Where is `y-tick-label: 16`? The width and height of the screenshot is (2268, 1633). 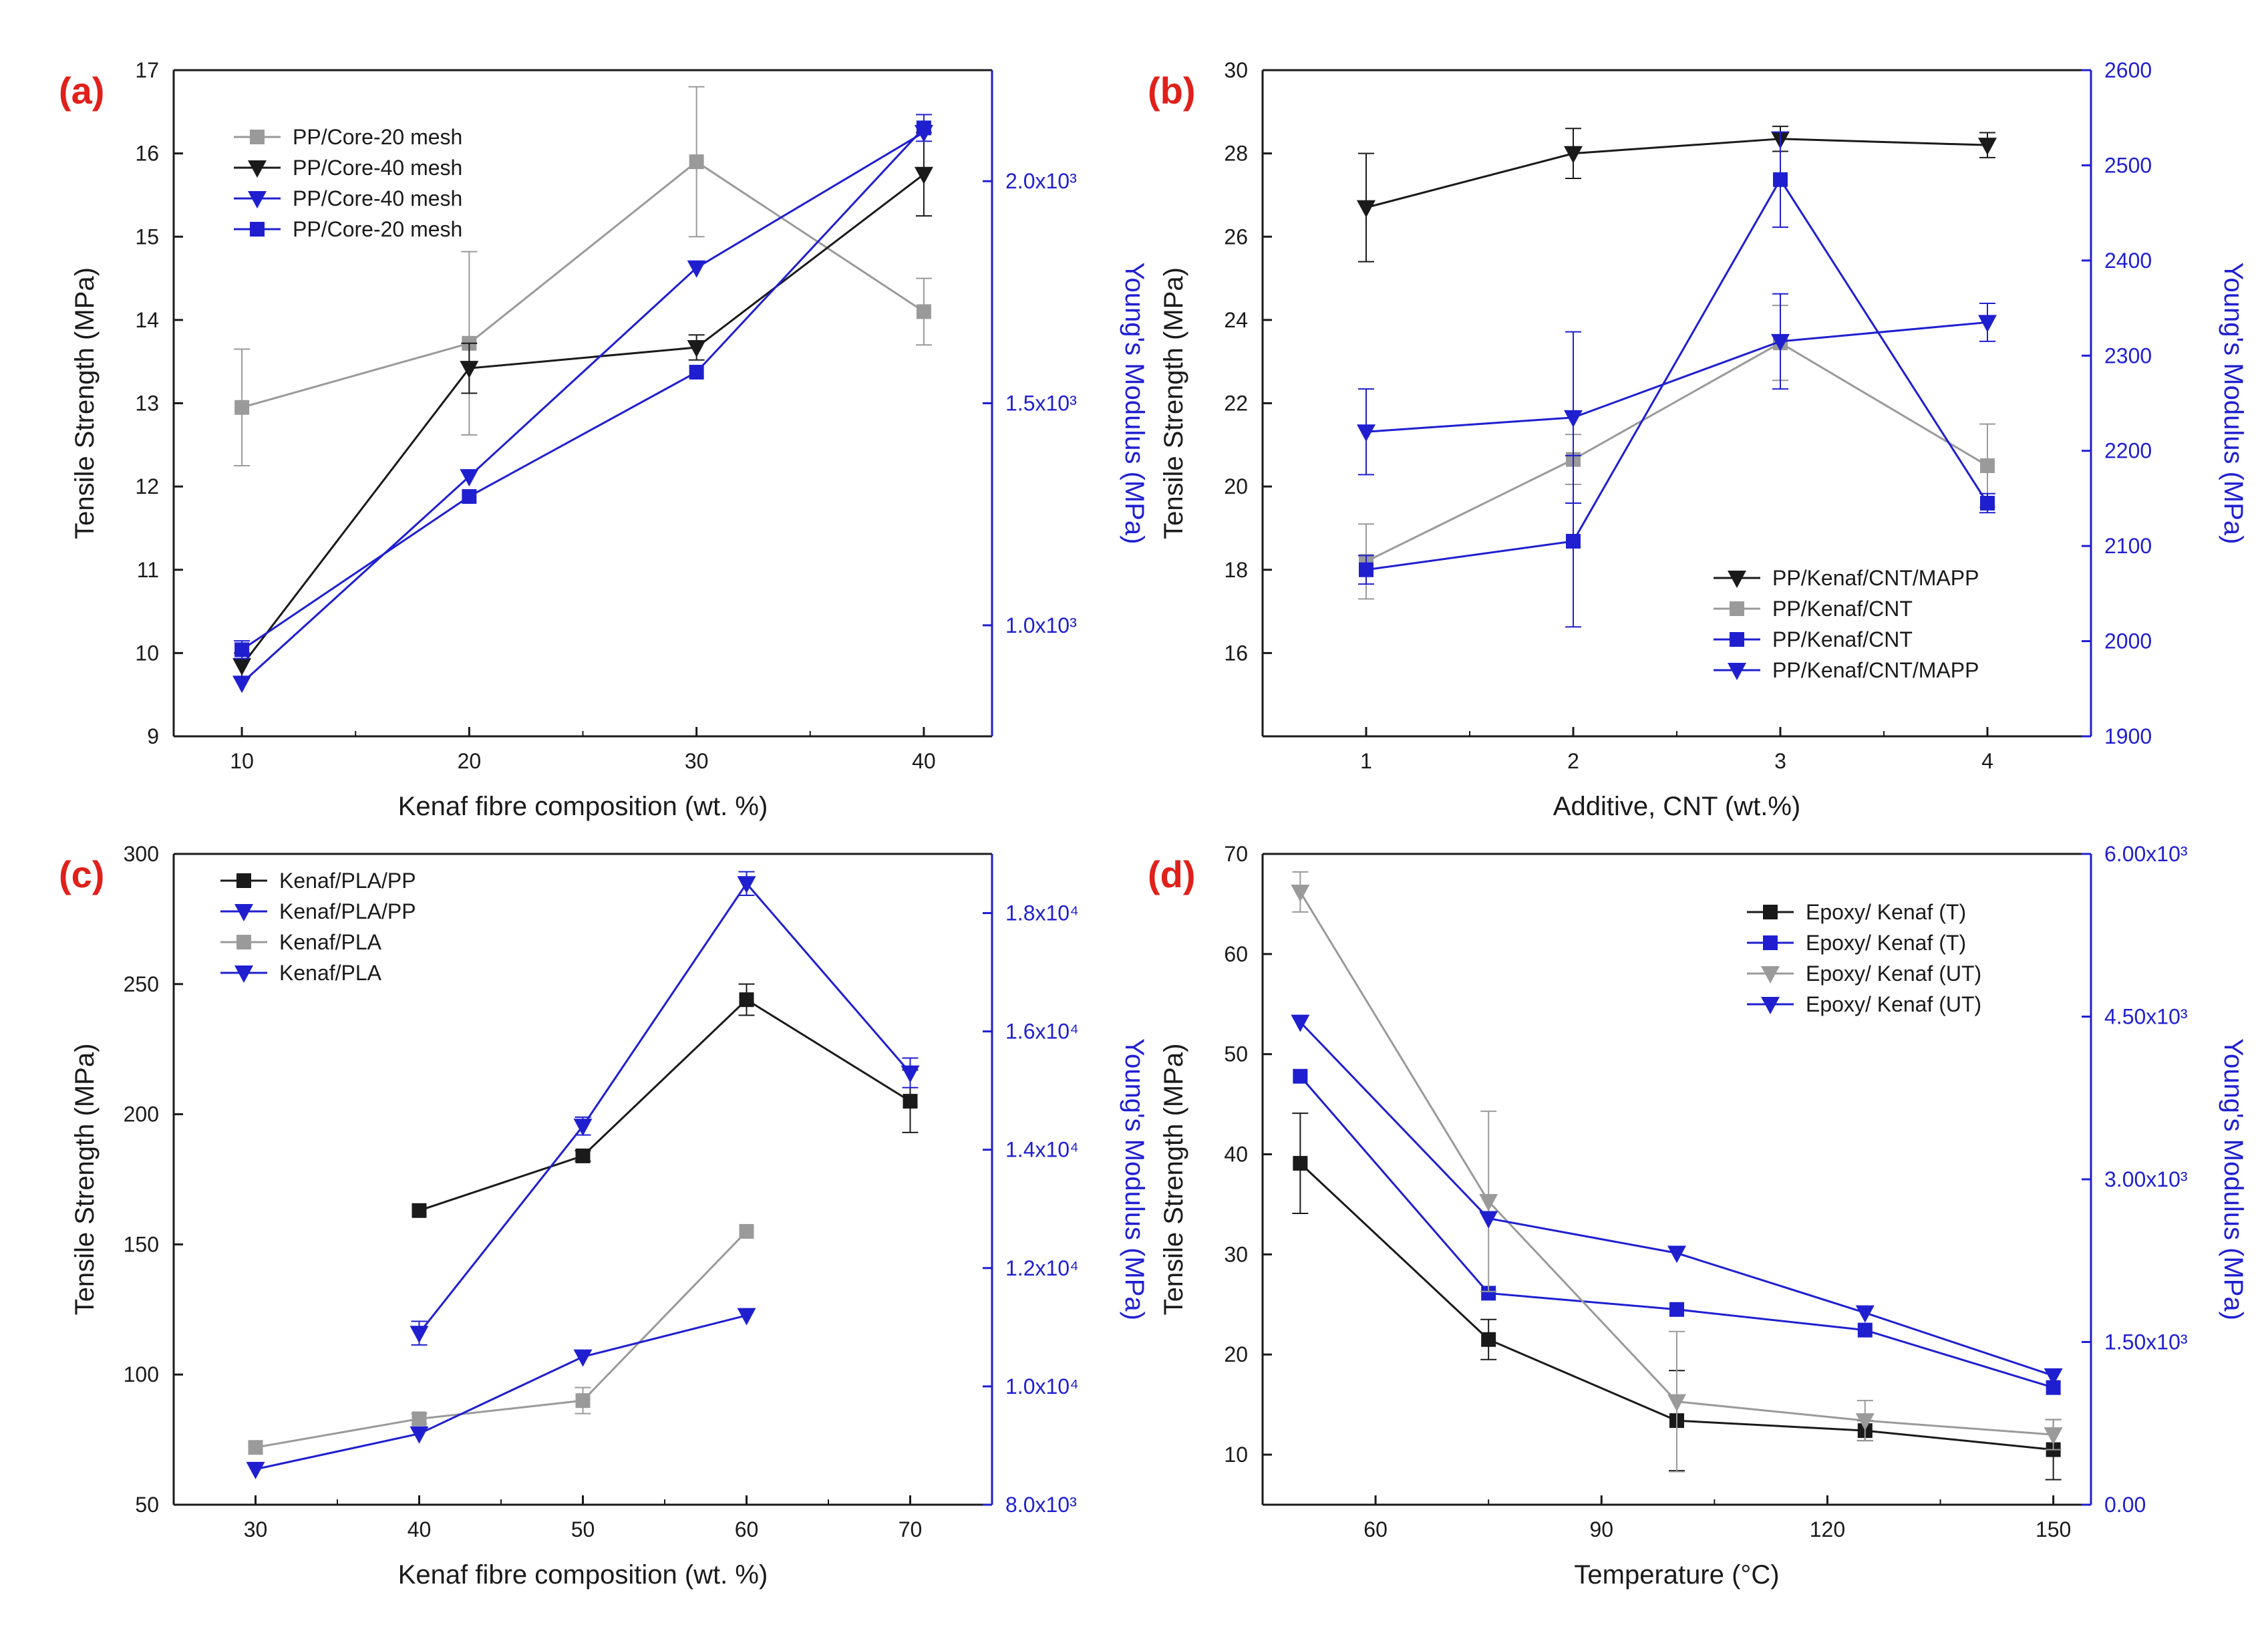 y-tick-label: 16 is located at coordinates (147, 154).